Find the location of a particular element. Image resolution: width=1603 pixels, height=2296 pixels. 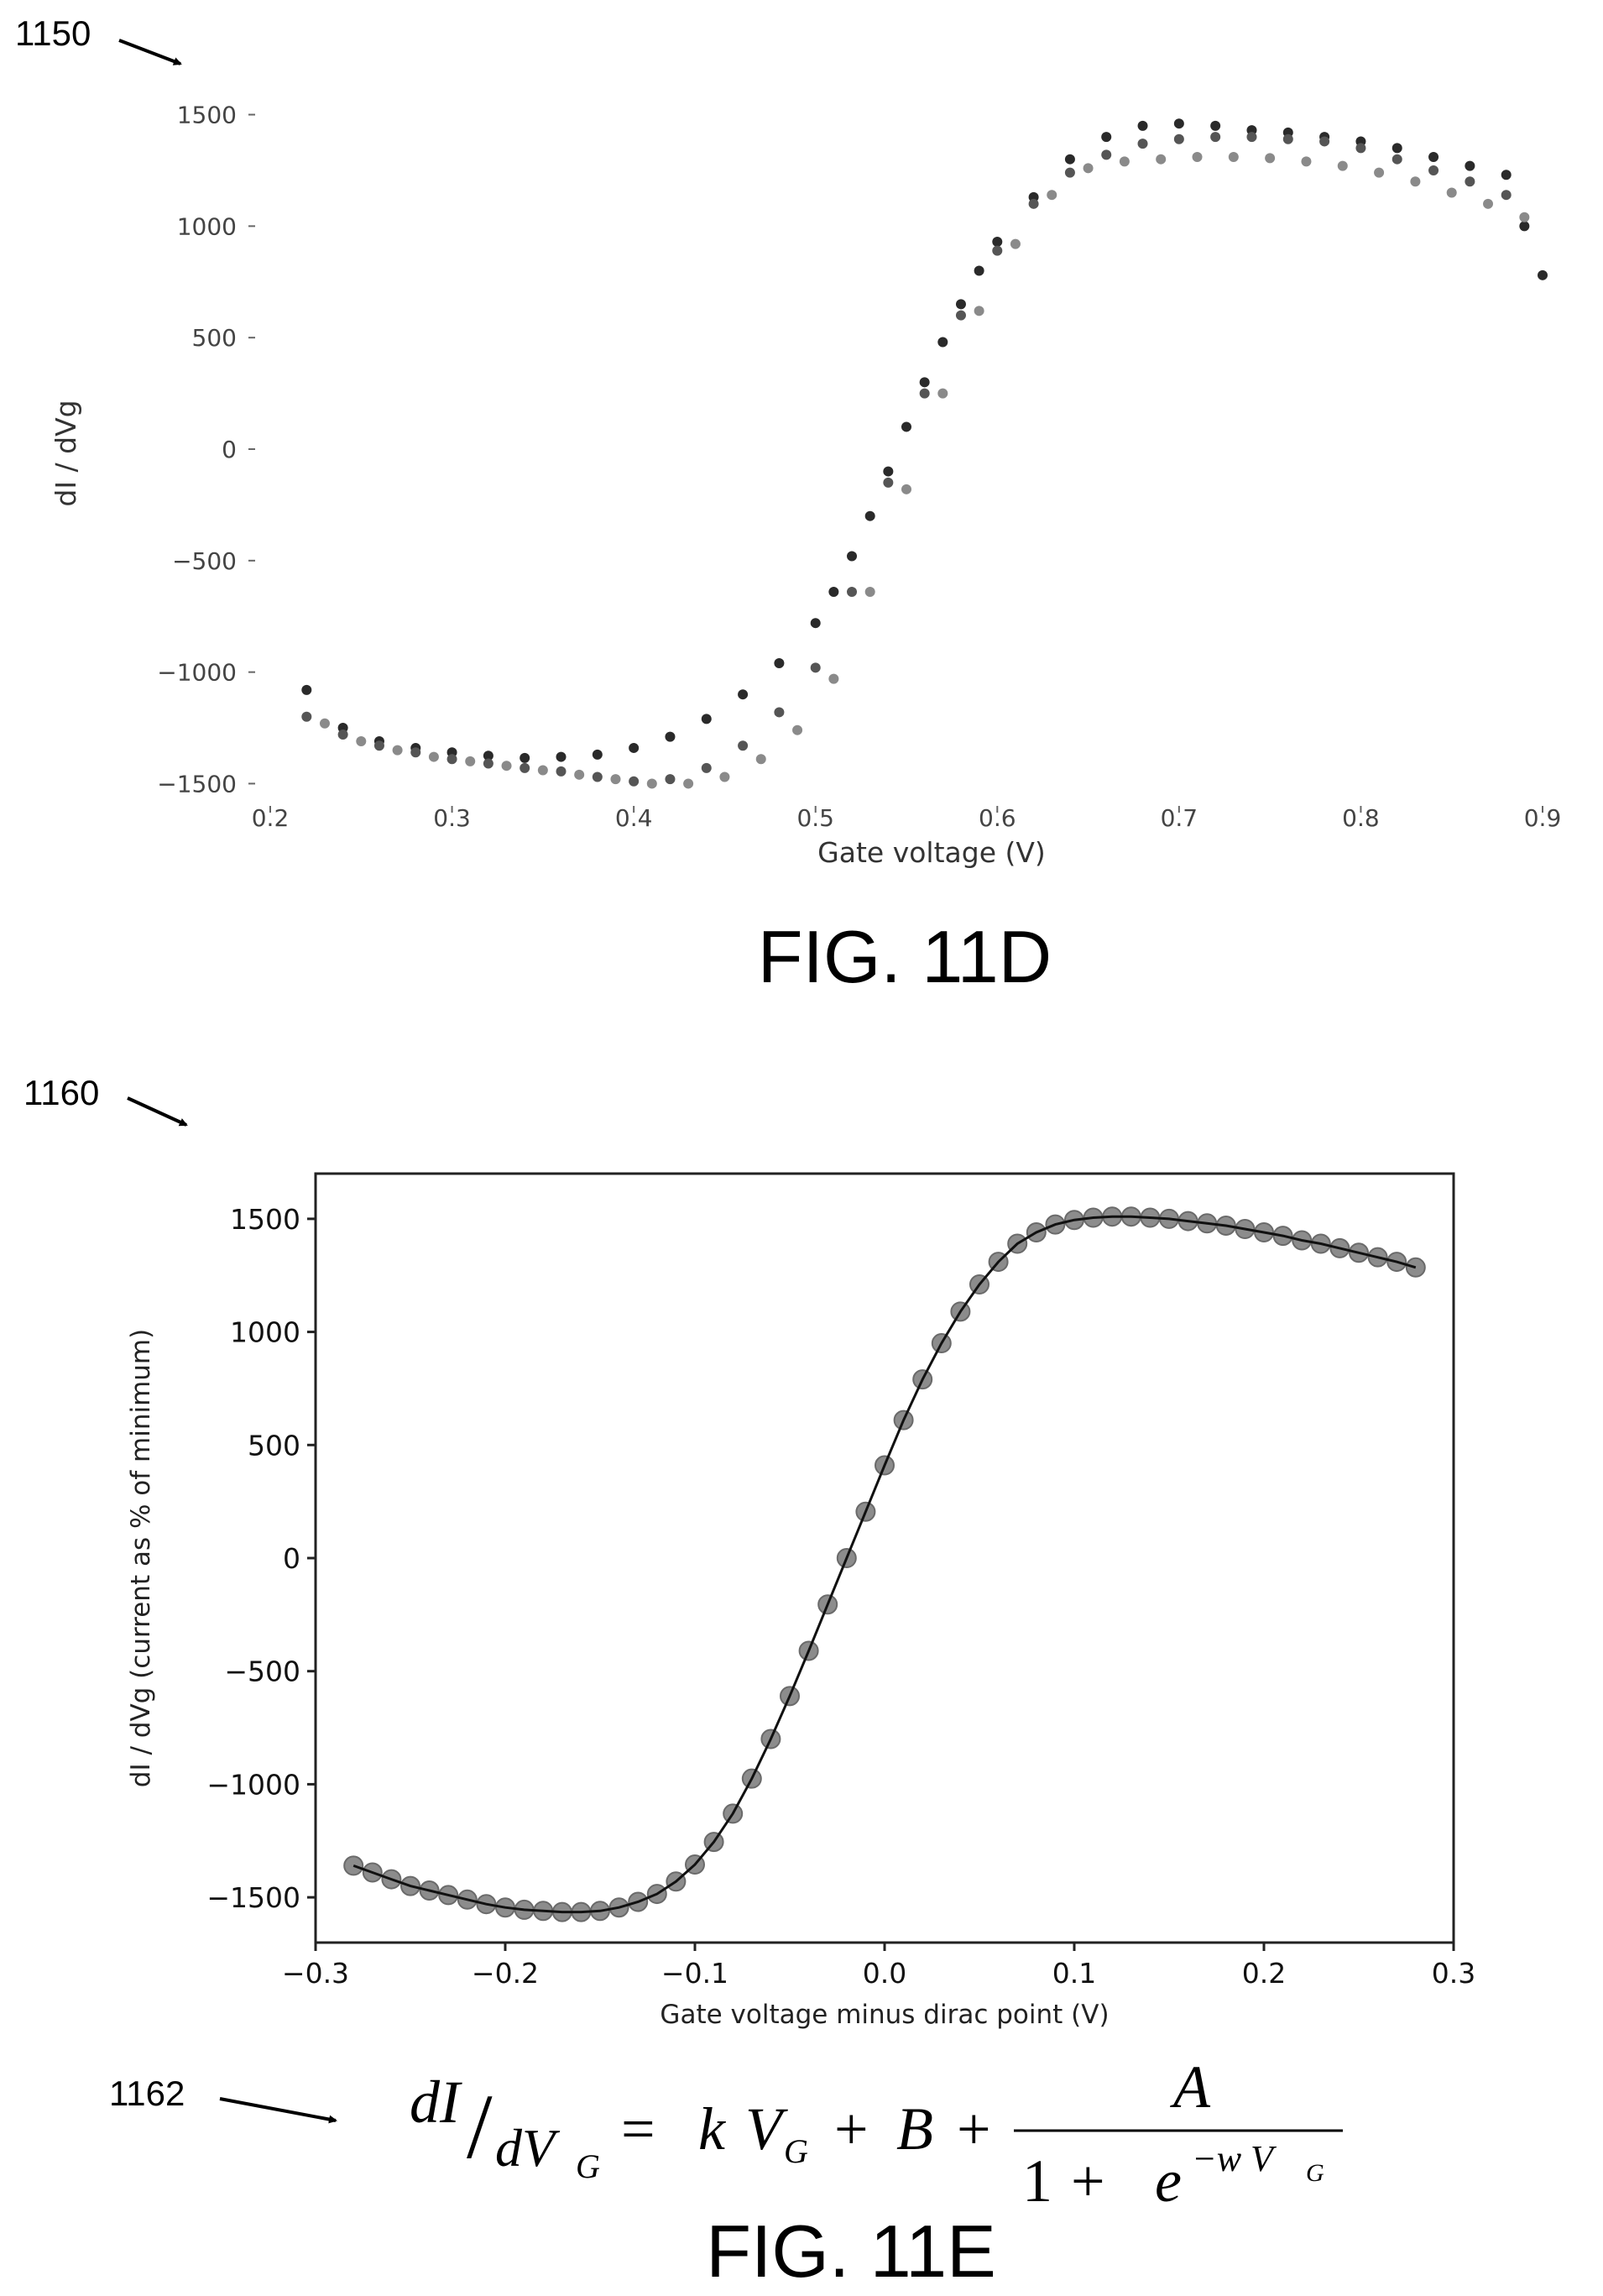

y-axis-label-11e: dI / dVg (current as % of minimum) is located at coordinates (141, 1558).